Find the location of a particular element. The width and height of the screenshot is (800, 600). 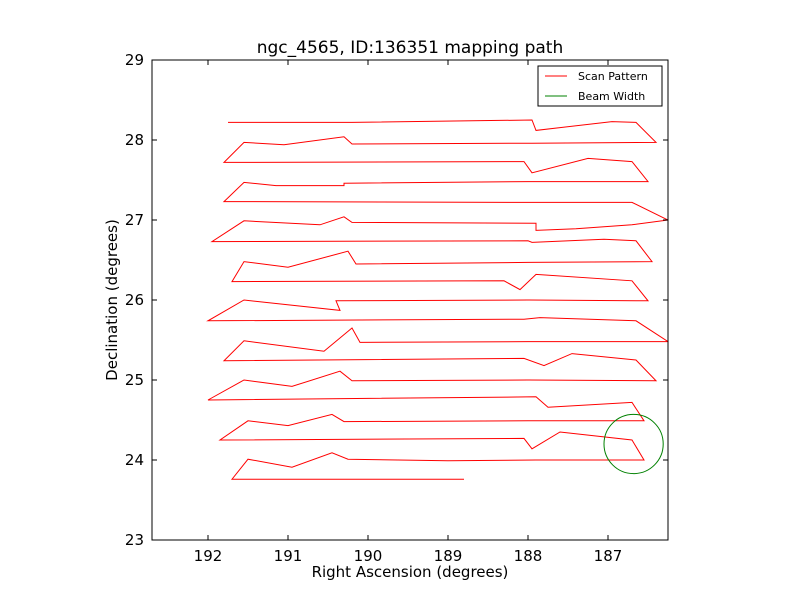

y-tick-label: 25 is located at coordinates (134, 380).